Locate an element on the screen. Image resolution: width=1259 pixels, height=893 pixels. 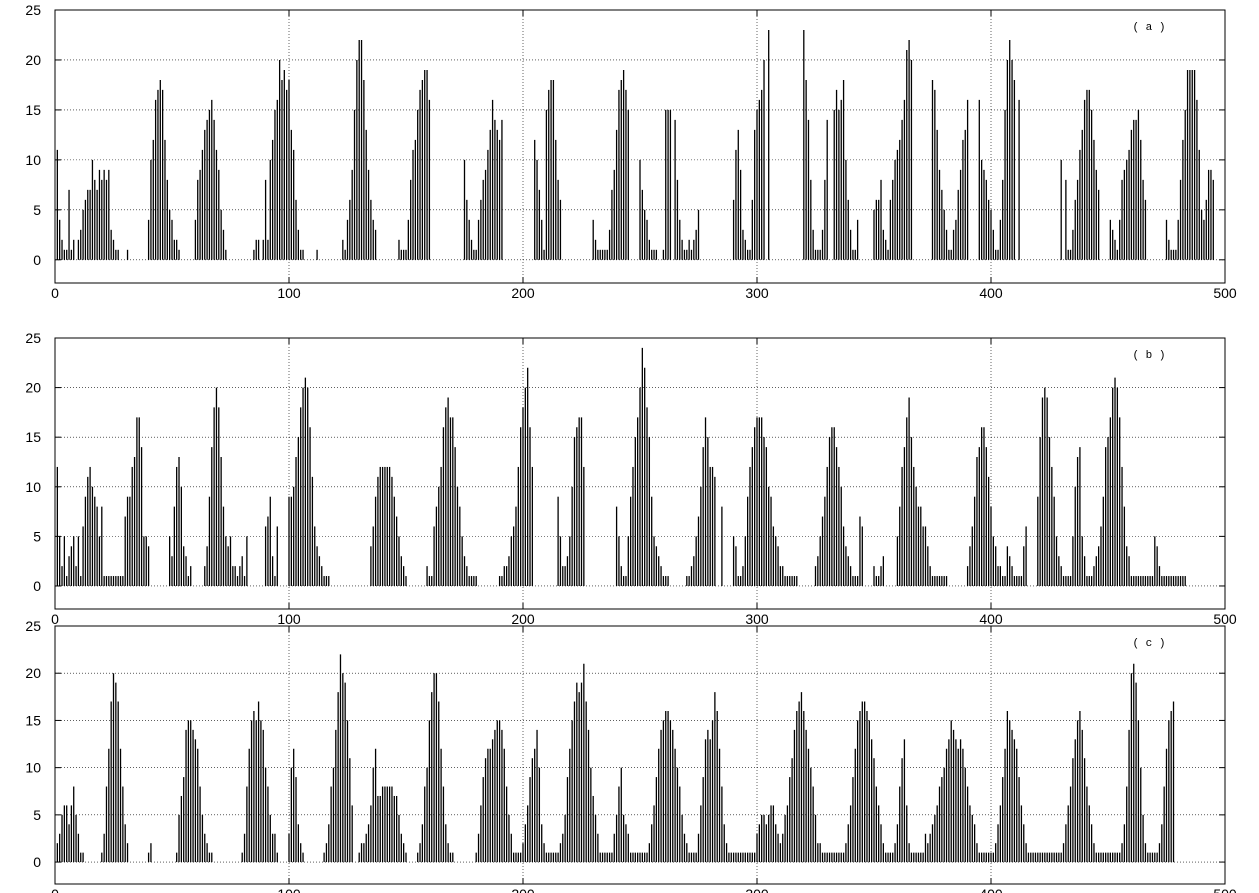
panel-label-a: ( a ) is located at coordinates (1148, 28).